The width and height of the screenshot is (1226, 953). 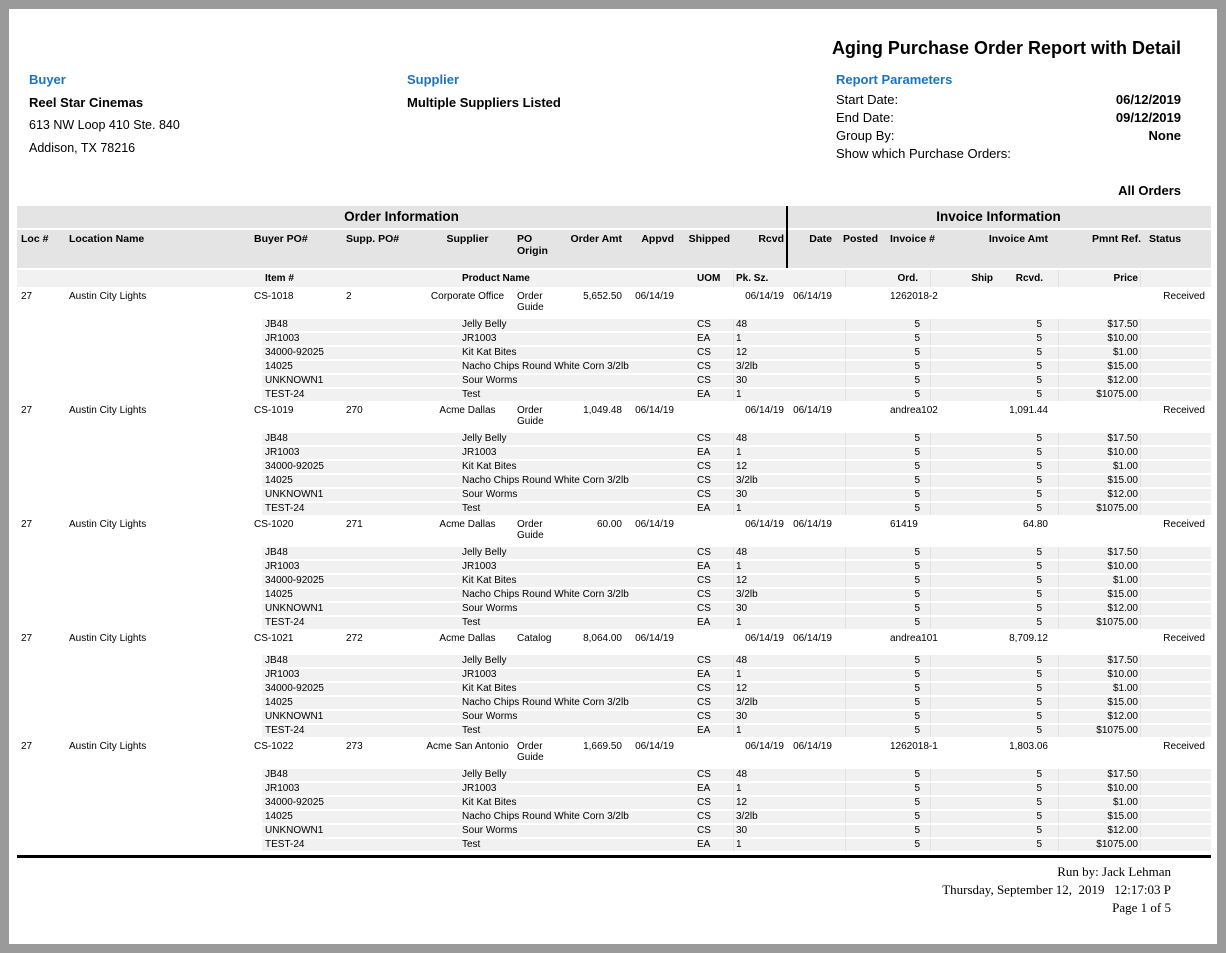 What do you see at coordinates (1099, 675) in the screenshot?
I see `item-cell-price: $10.00` at bounding box center [1099, 675].